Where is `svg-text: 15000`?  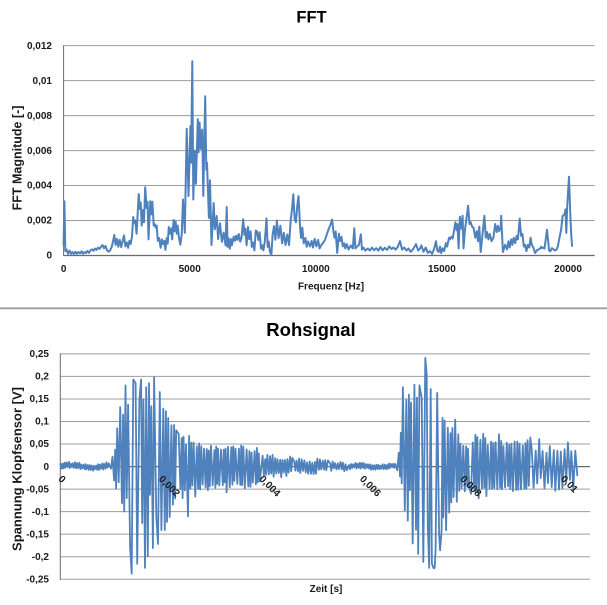 svg-text: 15000 is located at coordinates (442, 269).